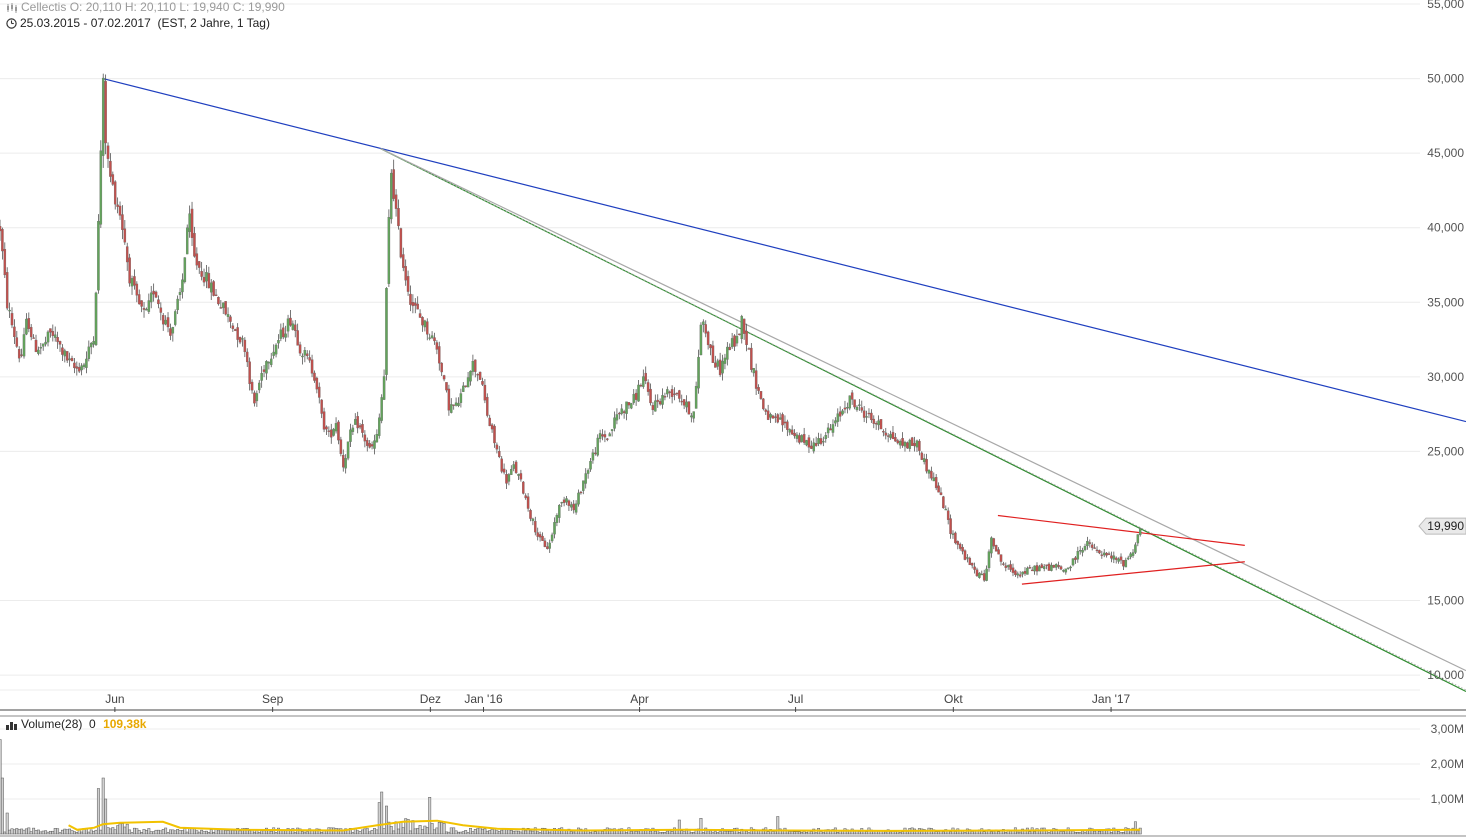  I want to click on triangle-top, so click(1121, 530).